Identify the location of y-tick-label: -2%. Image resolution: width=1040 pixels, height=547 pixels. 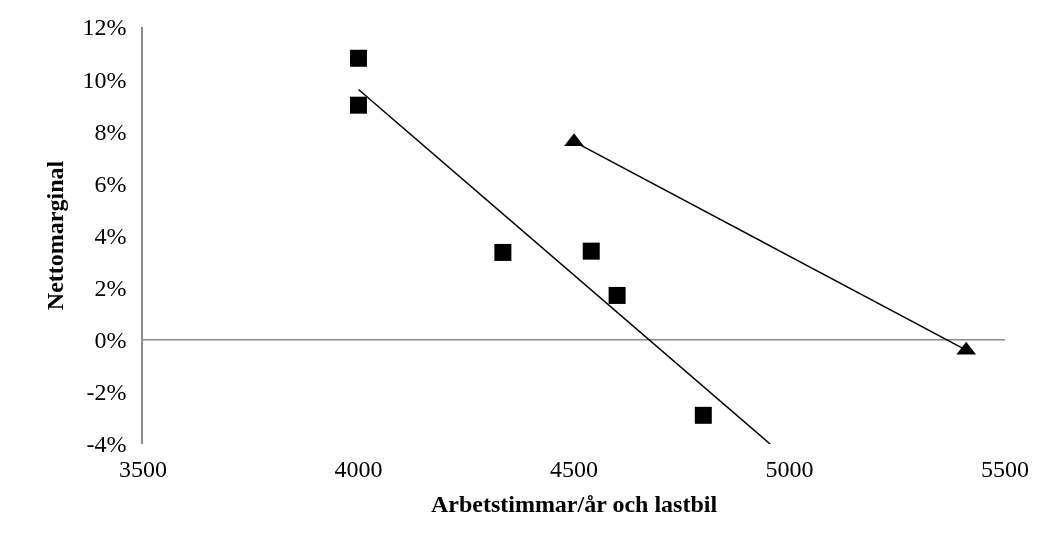
(106, 392).